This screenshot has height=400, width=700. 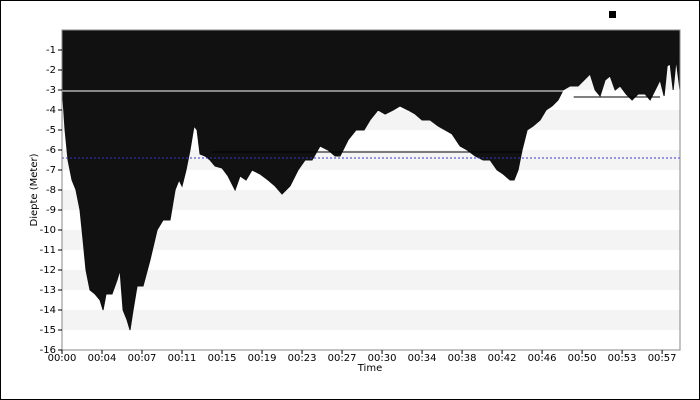 I want to click on y-tick-label: -7, so click(x=51, y=170).